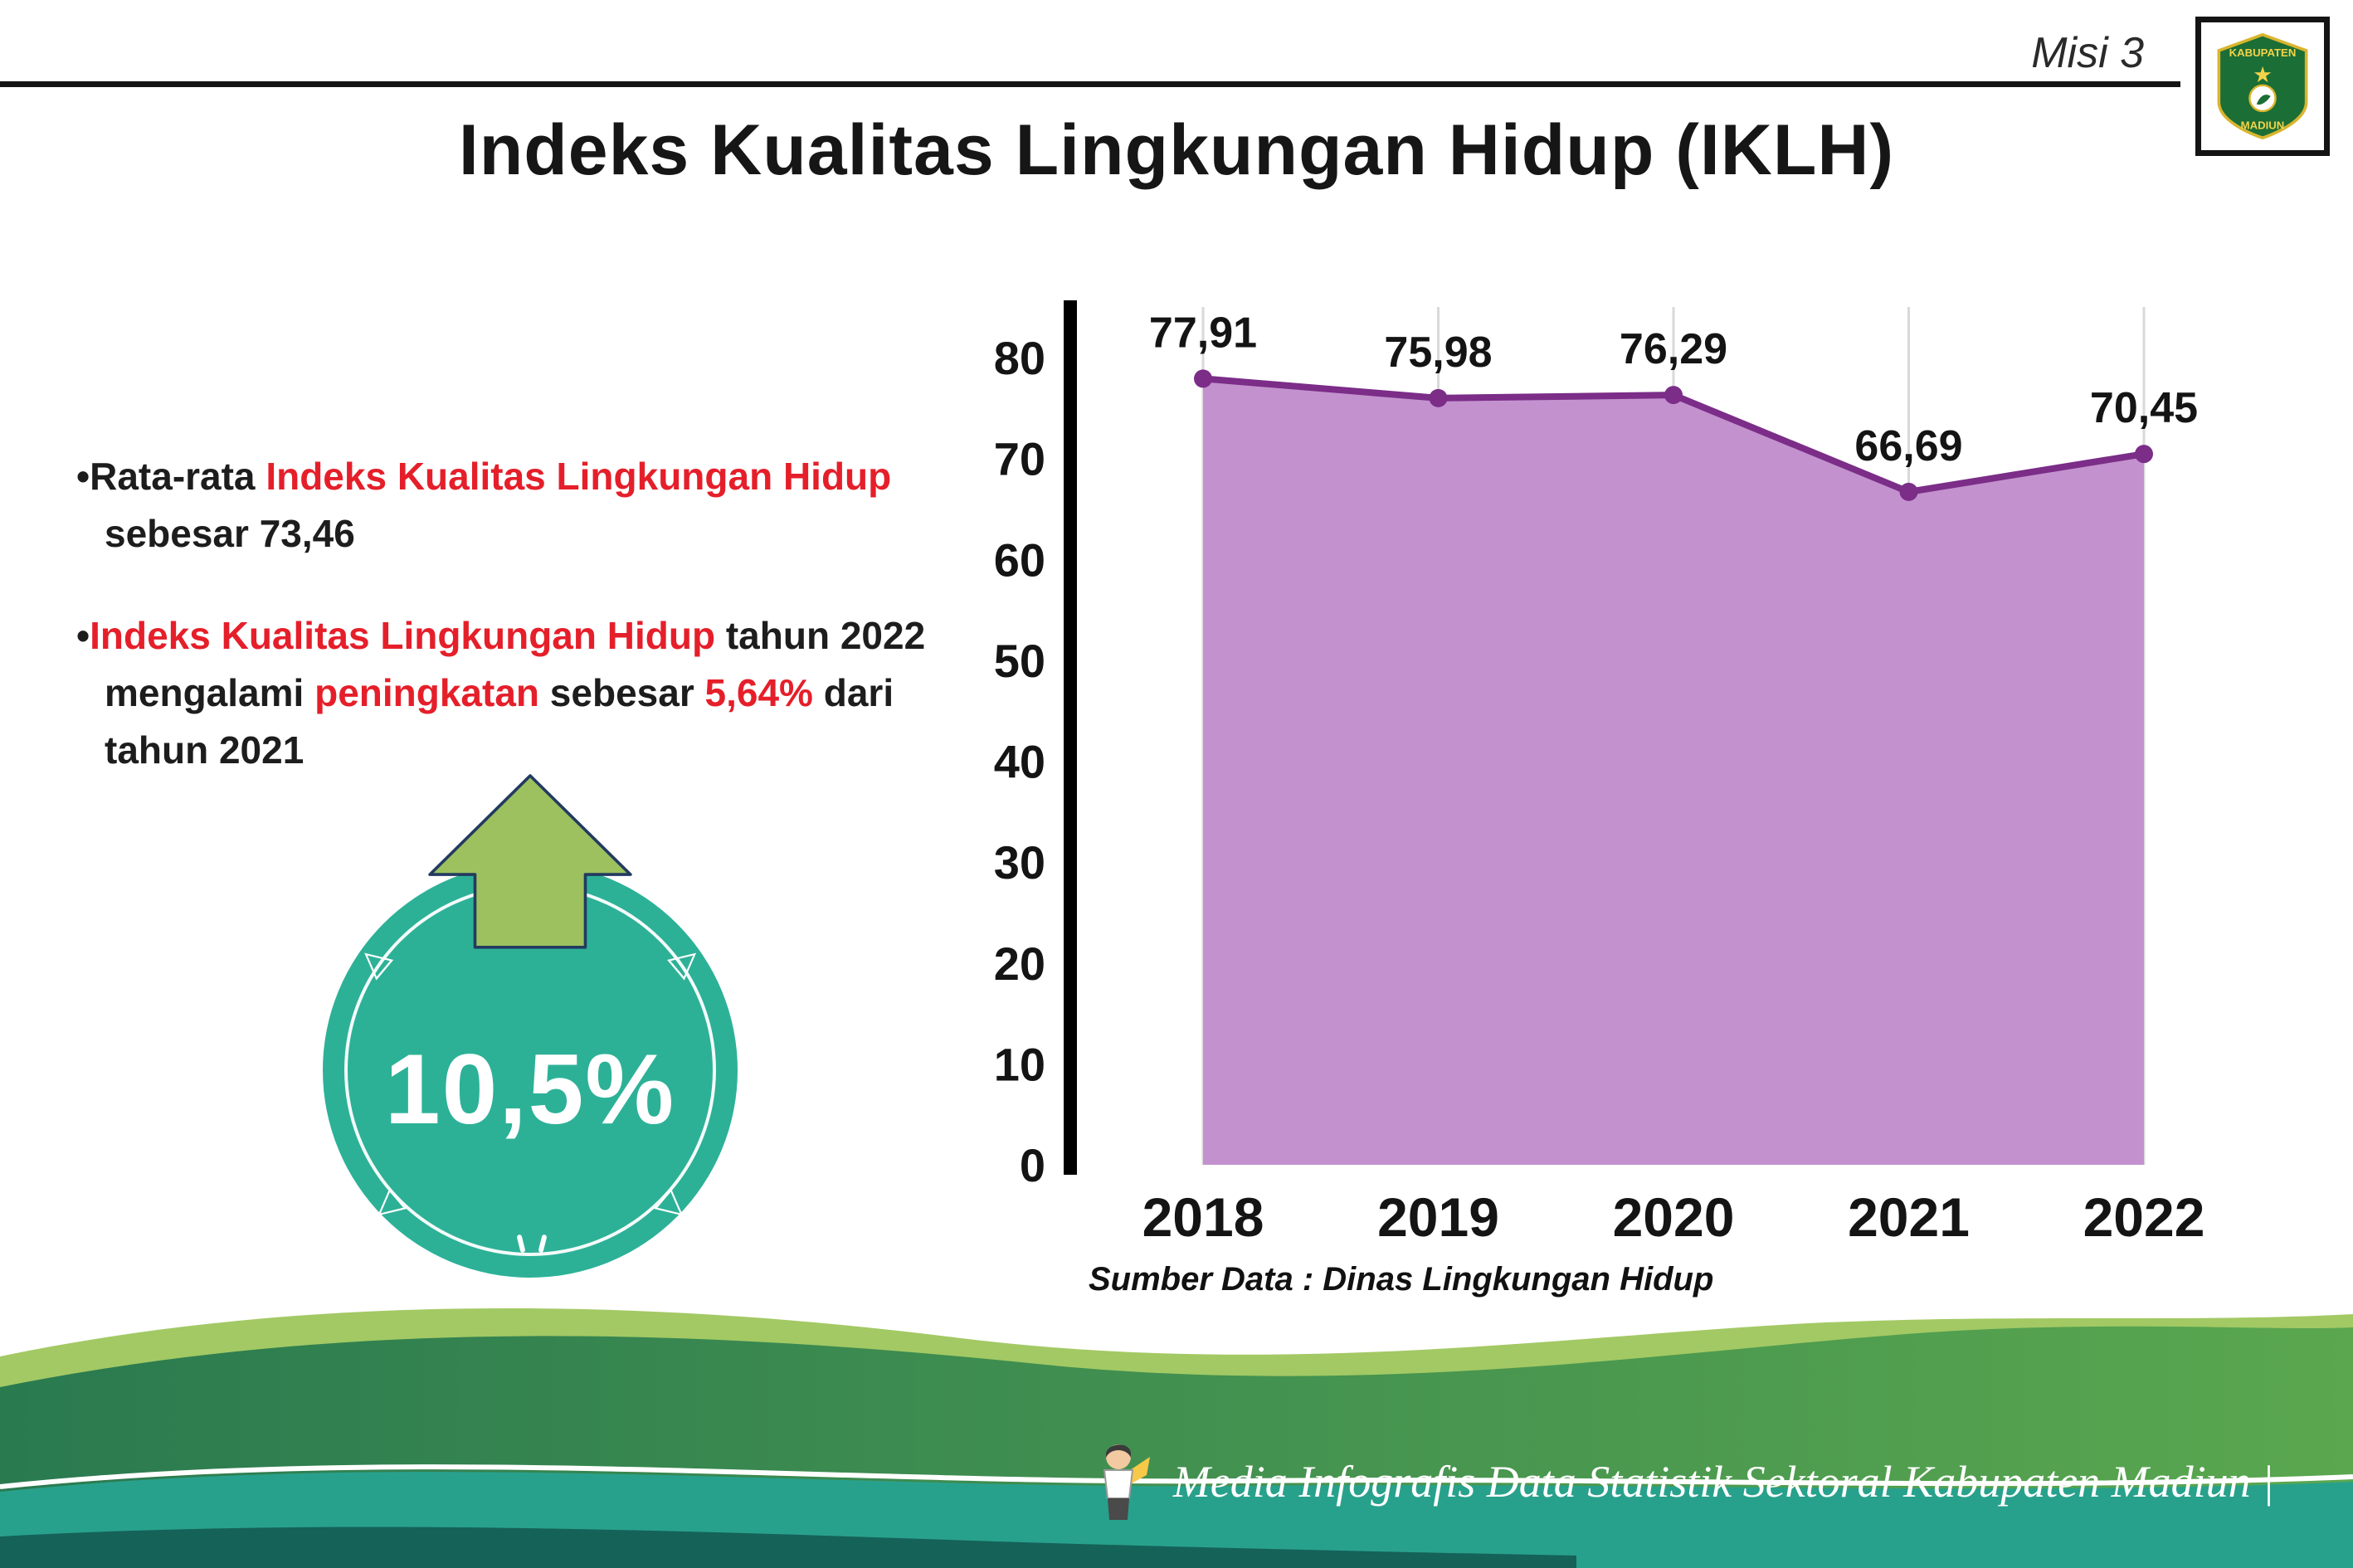 Image resolution: width=2353 pixels, height=1568 pixels. What do you see at coordinates (499, 721) in the screenshot?
I see `bullet2-text-3: dari tahun 2021` at bounding box center [499, 721].